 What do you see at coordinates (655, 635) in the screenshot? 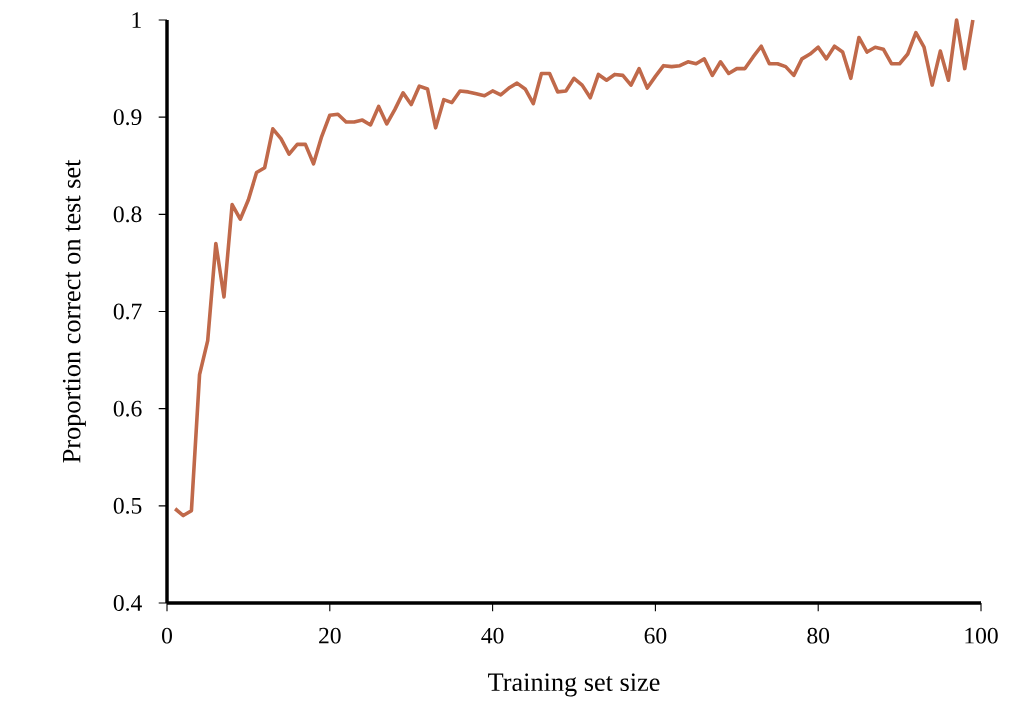
I see `x-tick-label: 60` at bounding box center [655, 635].